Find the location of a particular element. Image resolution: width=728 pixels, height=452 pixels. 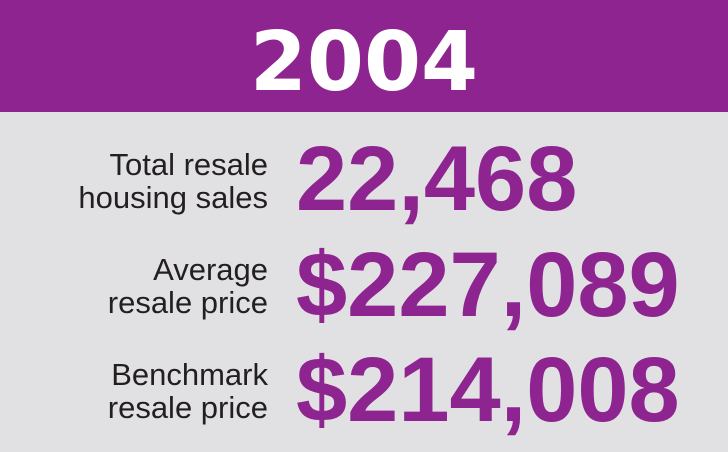

stat-label: Total resale is located at coordinates (188, 164).